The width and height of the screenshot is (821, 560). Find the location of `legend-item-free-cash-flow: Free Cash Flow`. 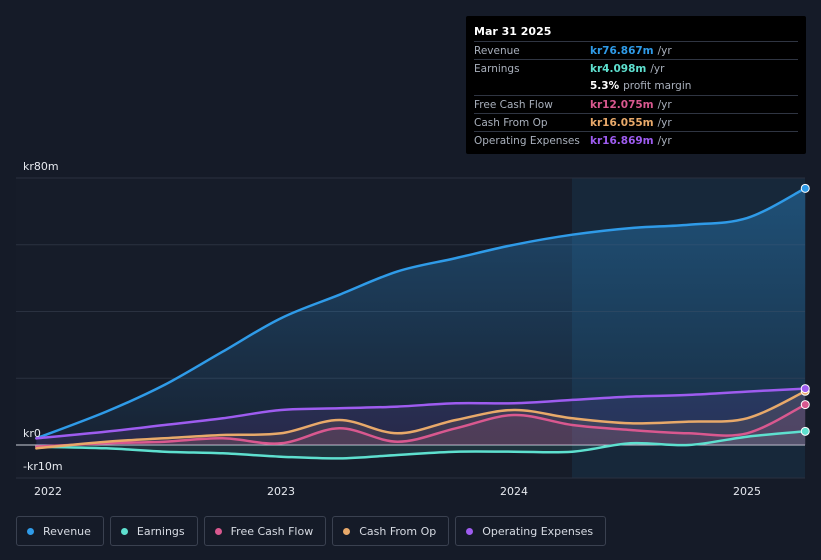

legend-item-free-cash-flow: Free Cash Flow is located at coordinates (265, 531).